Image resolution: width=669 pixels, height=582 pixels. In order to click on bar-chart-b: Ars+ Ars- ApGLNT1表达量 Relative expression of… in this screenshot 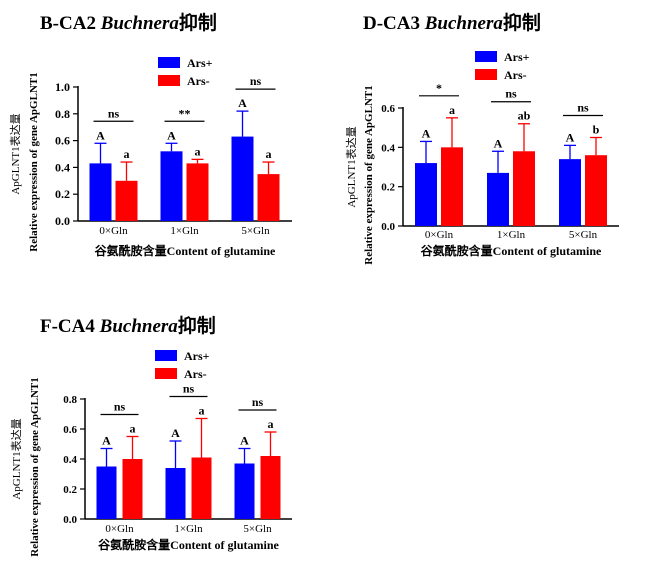, I will do `click(150, 157)`.